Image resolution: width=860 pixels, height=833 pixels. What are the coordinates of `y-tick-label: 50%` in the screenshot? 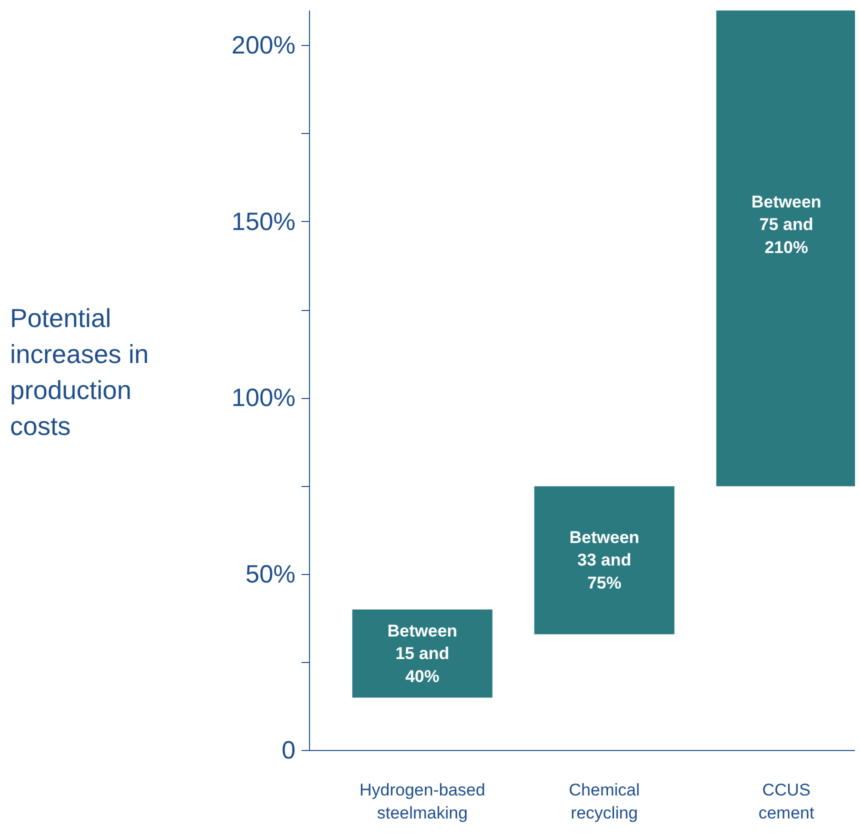 It's located at (270, 574).